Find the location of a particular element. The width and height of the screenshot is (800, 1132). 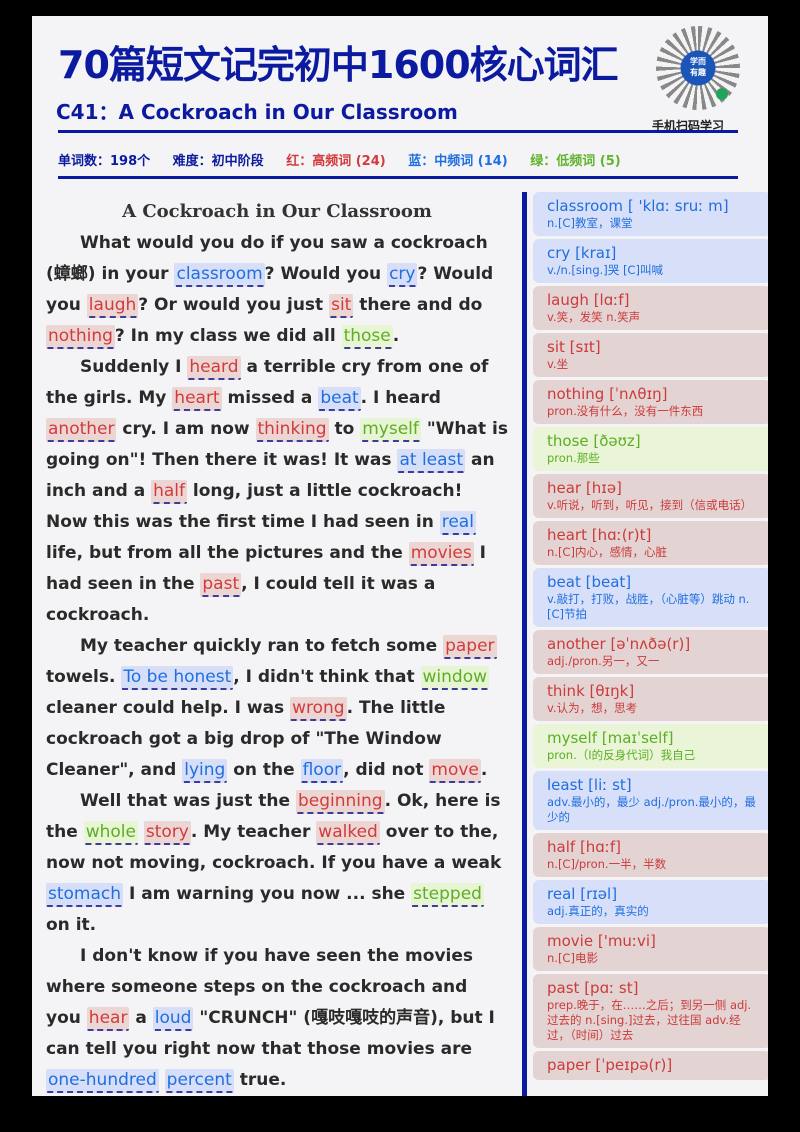

vocab-card-classroom: classroom [ 'klɑː sruː m] n.[C]教室，课堂 is located at coordinates (650, 214).